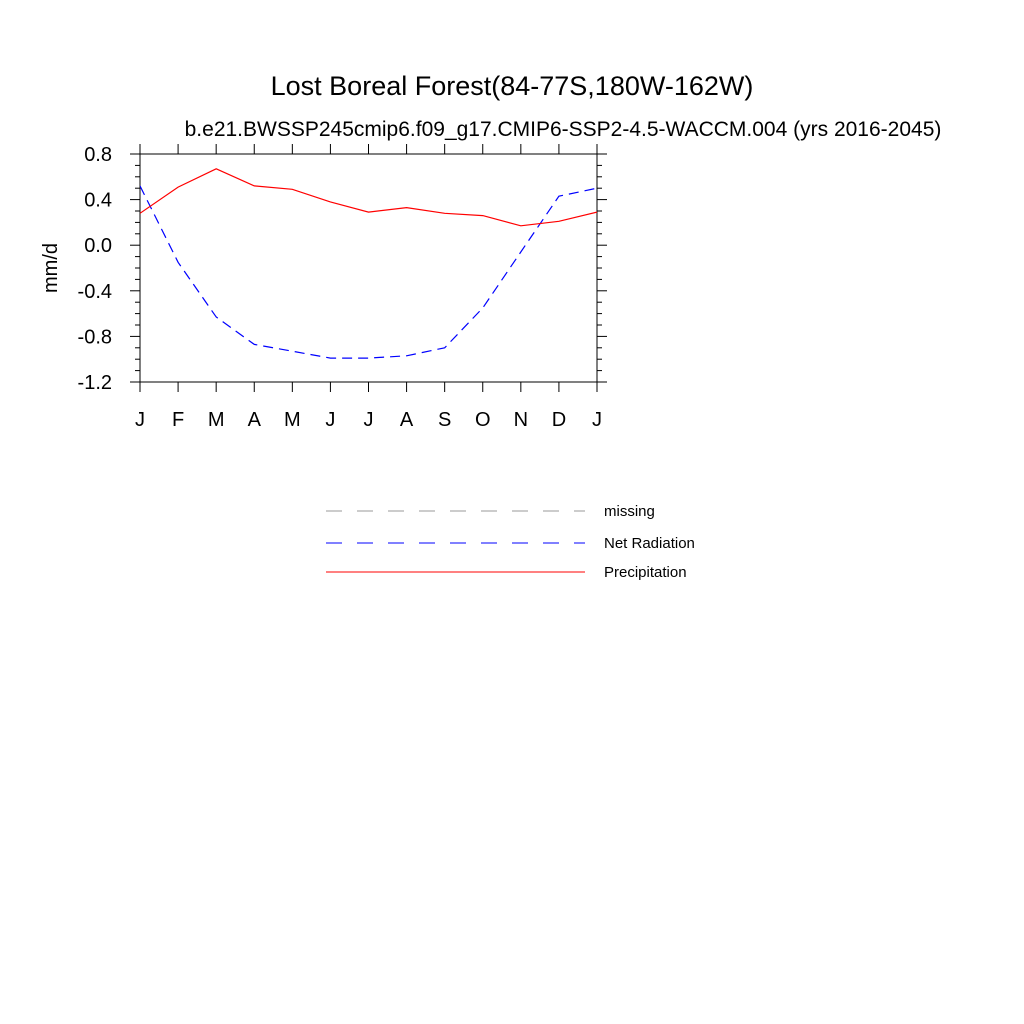 Image resolution: width=1024 pixels, height=1024 pixels. I want to click on plot-area: 0.80.40.0-0.4-0.8-1.2J F M A M J J A S O N D J, so click(342, 287).